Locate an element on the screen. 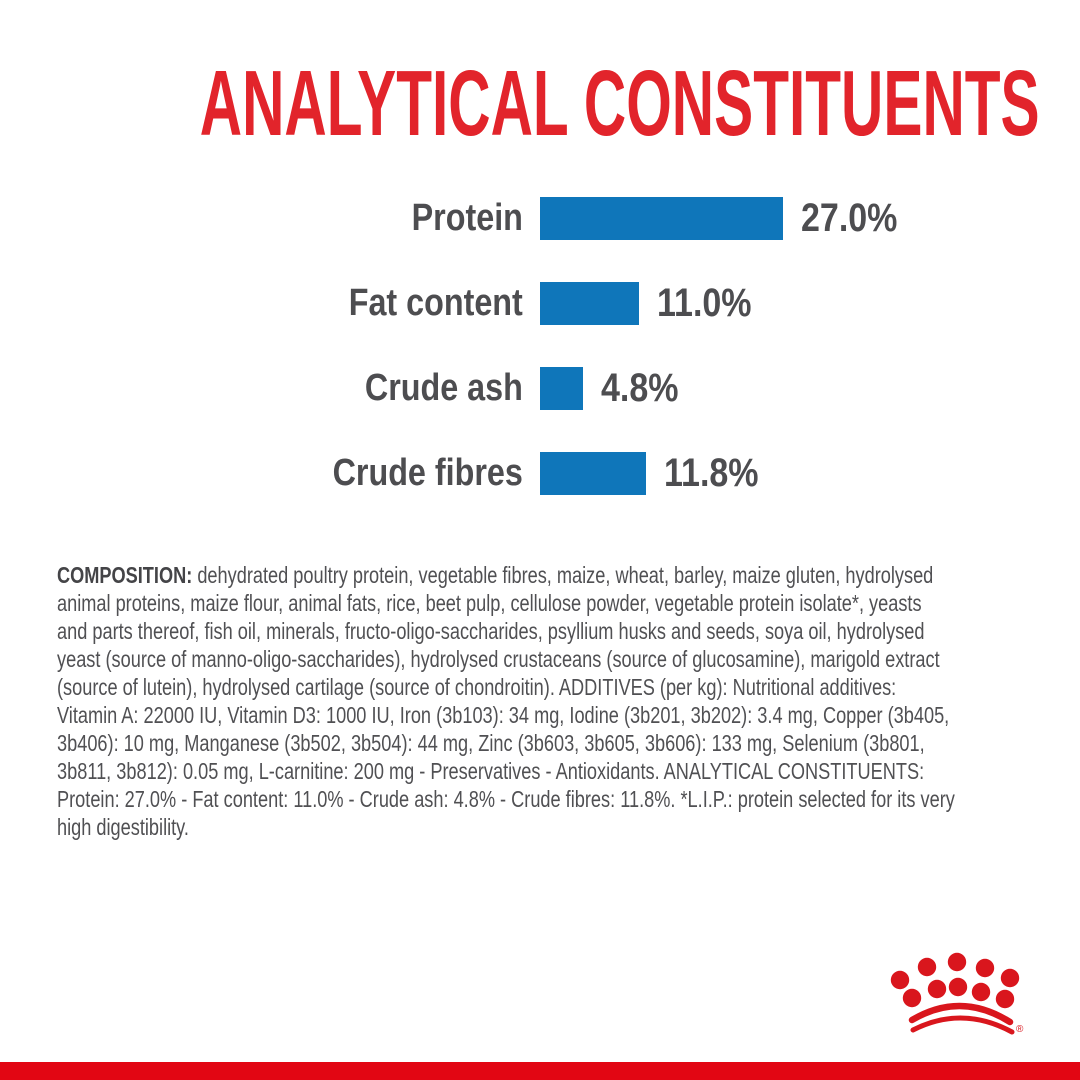 The image size is (1080, 1080). bar-fat-content is located at coordinates (589, 303).